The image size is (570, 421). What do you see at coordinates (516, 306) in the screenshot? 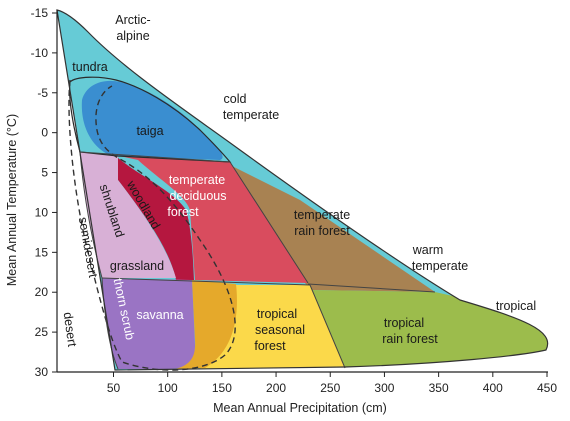
I see `zone-label-tropical: tropical` at bounding box center [516, 306].